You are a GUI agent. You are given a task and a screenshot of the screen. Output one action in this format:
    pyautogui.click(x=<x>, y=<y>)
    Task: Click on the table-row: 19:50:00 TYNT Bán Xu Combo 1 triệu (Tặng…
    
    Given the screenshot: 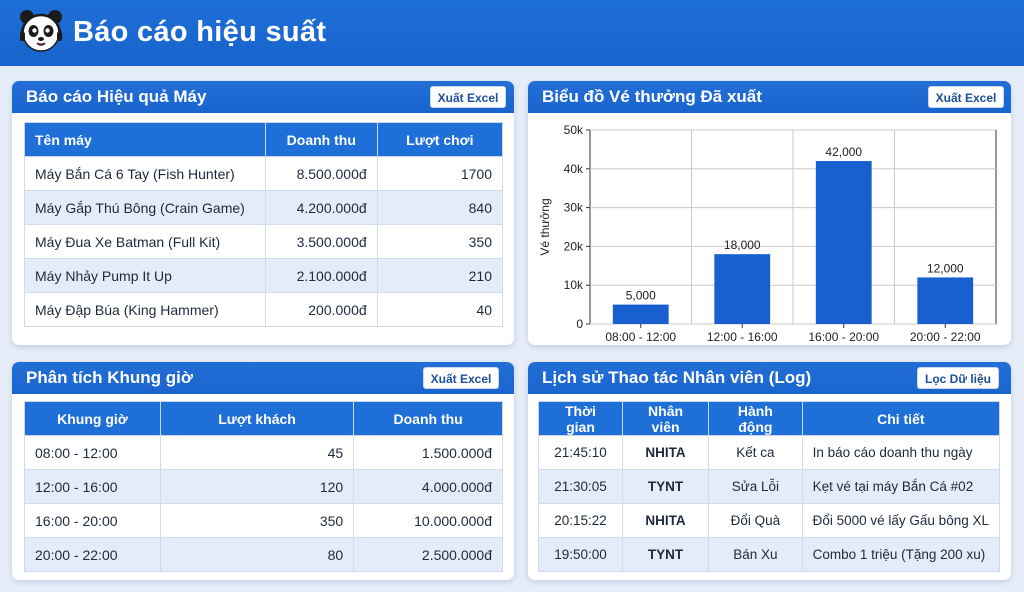 What is the action you would take?
    pyautogui.click(x=769, y=554)
    